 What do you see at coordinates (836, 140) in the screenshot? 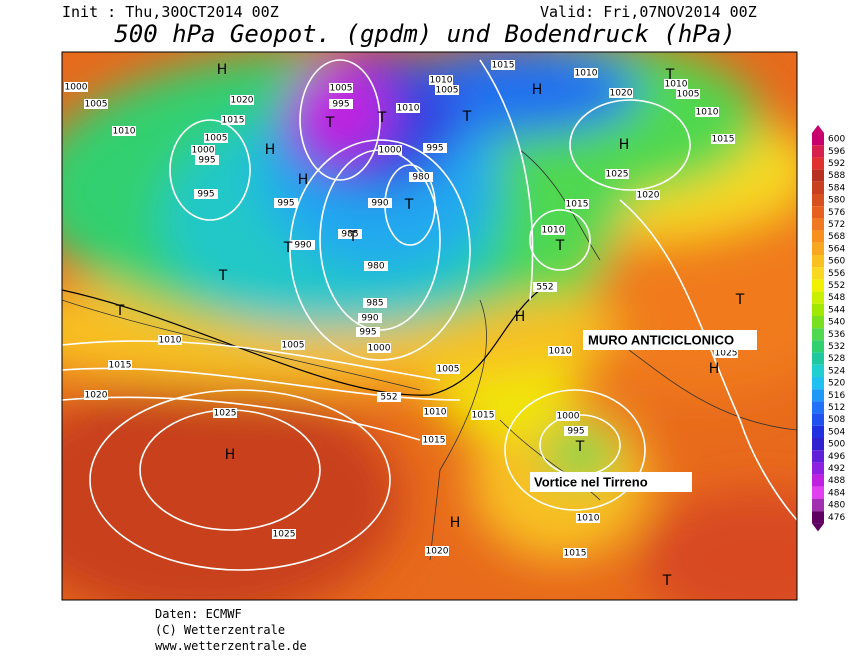
I see `legend-label: 600` at bounding box center [836, 140].